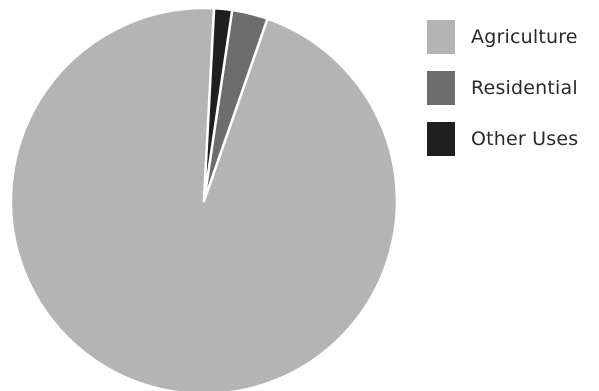 This screenshot has width=599, height=391. I want to click on legend-label-other-uses: Other Uses, so click(525, 138).